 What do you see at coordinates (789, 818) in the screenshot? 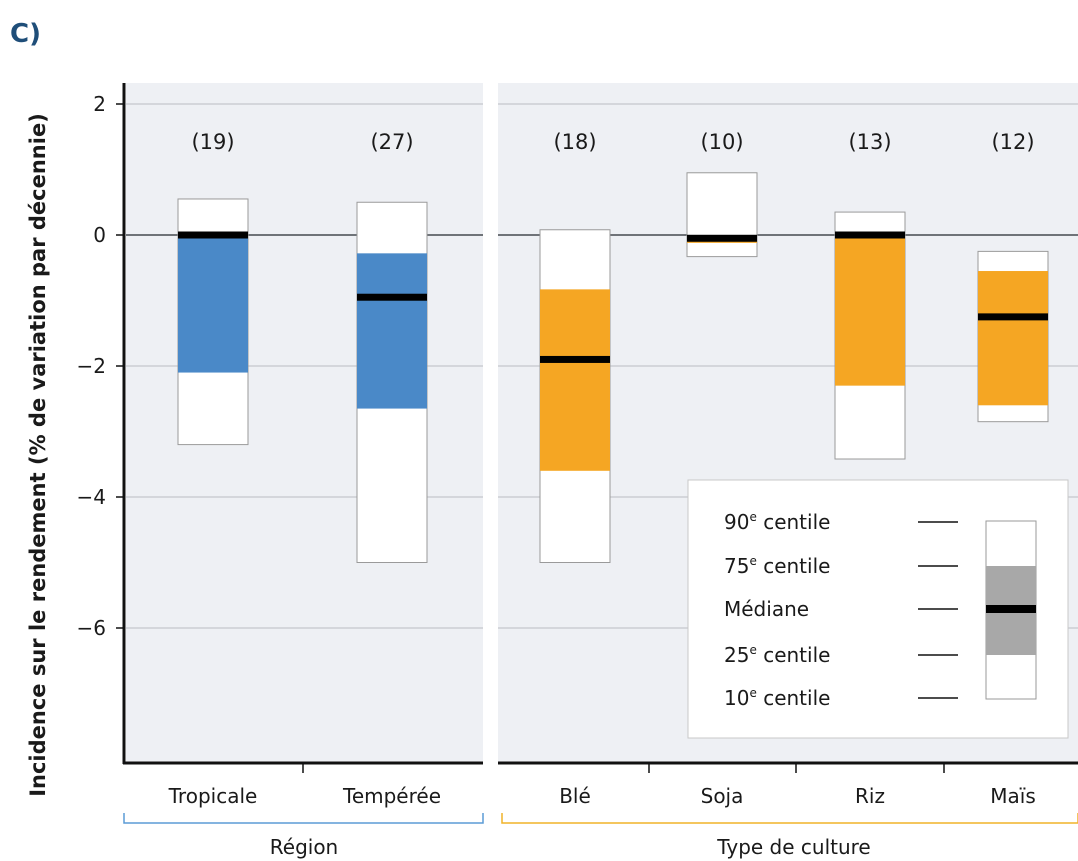
I see `group-bracket-type-de-culture` at bounding box center [789, 818].